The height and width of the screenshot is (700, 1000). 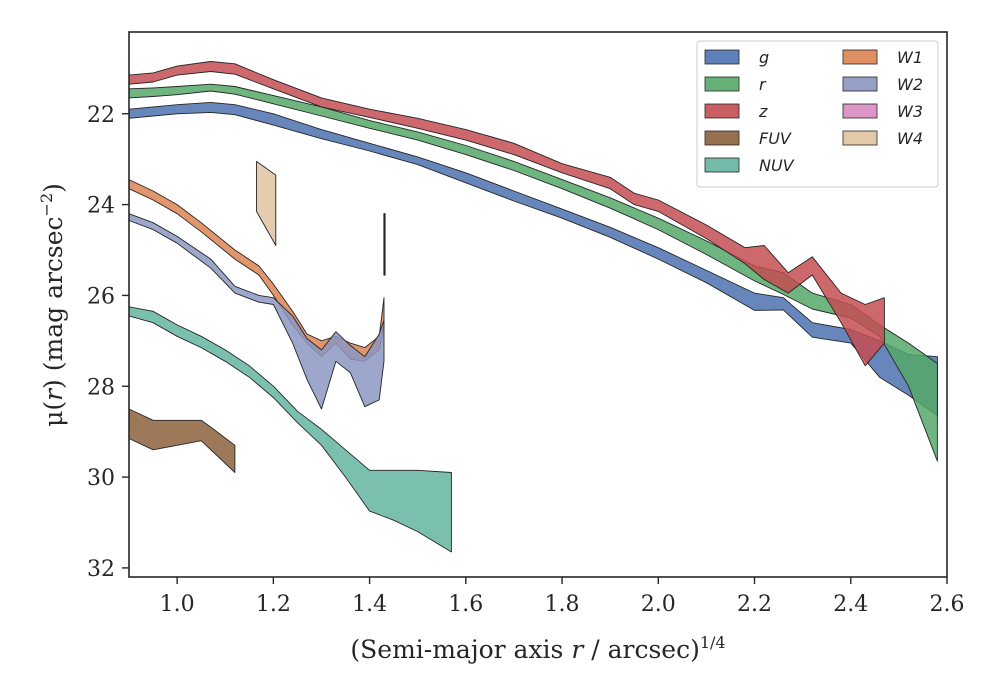 What do you see at coordinates (101, 115) in the screenshot?
I see `y-tick-label: 22` at bounding box center [101, 115].